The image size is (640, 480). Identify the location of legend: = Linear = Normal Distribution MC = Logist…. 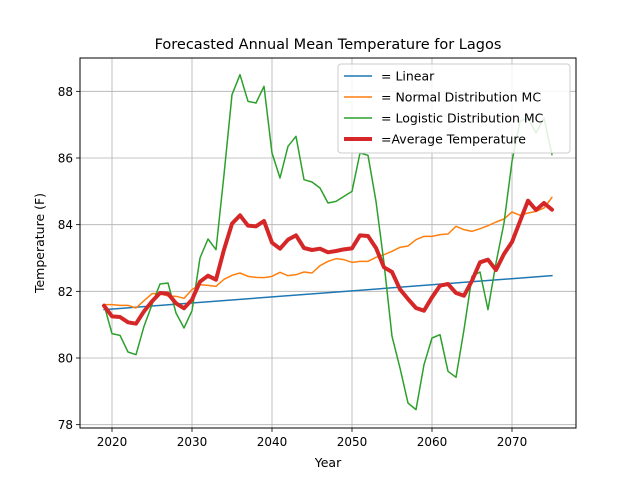
(454, 108).